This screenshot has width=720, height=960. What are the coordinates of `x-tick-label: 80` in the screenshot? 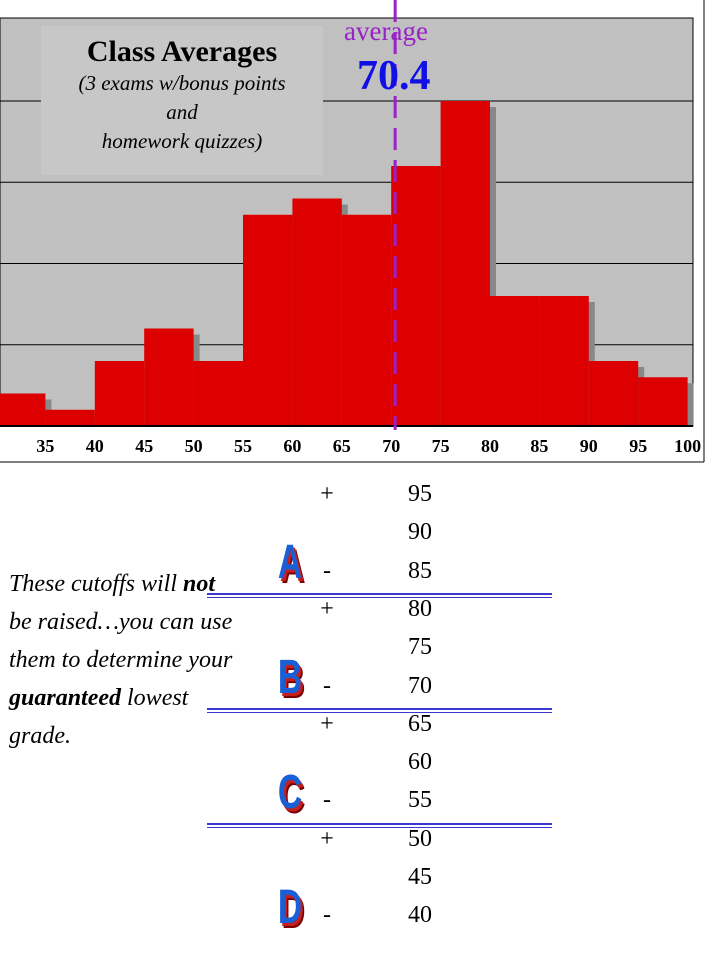 It's located at (490, 446).